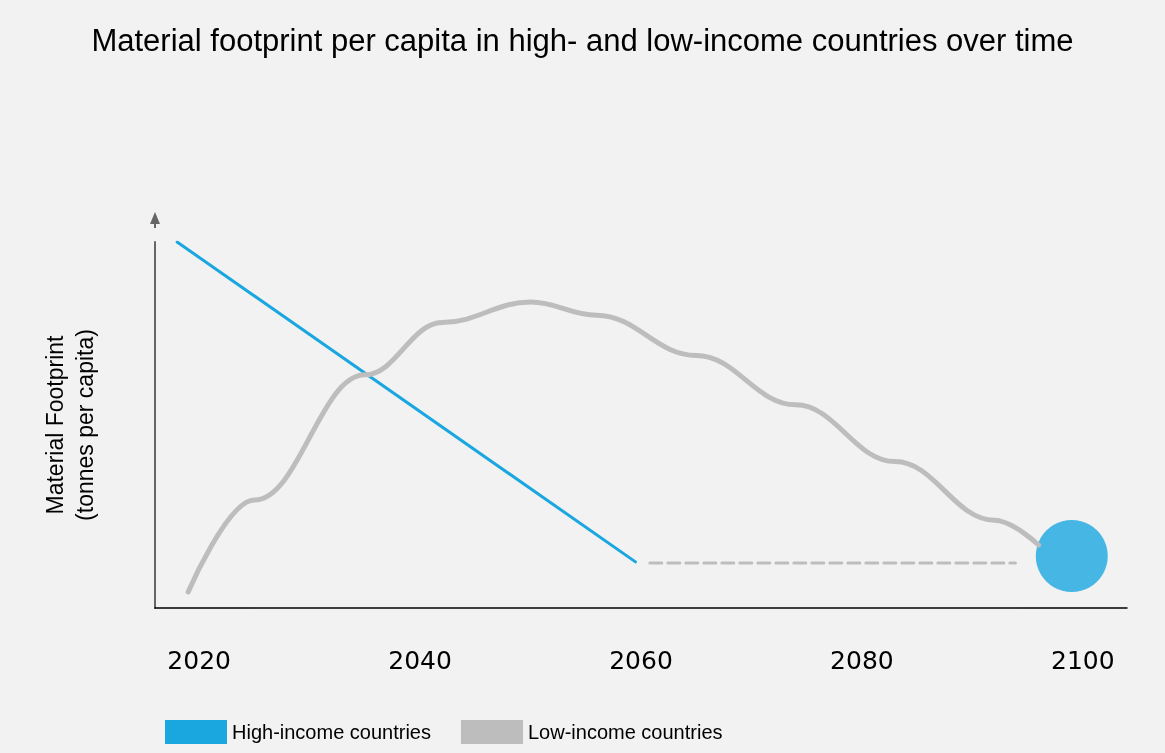  I want to click on y-axis-title: Material Footprint (tonnes per capita), so click(70, 425).